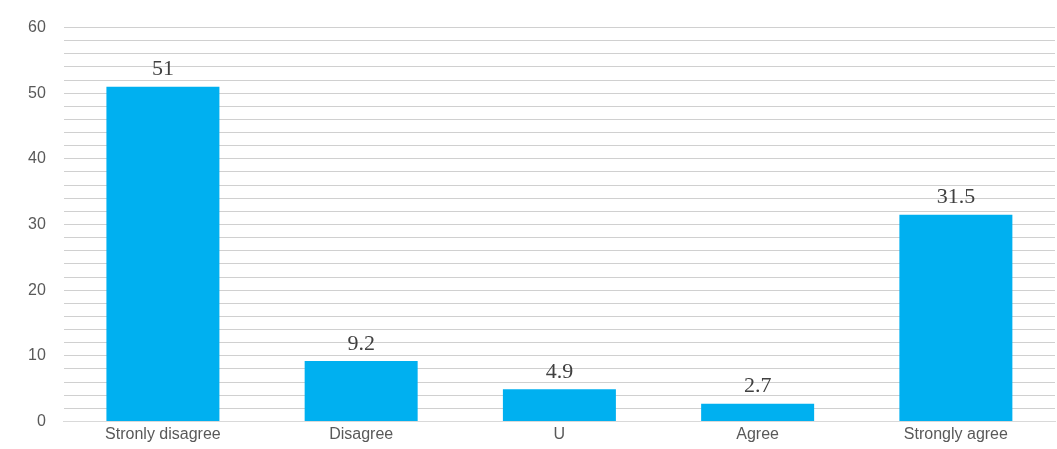 Image resolution: width=1057 pixels, height=449 pixels. Describe the element at coordinates (37, 223) in the screenshot. I see `y-tick-label: 30` at that location.